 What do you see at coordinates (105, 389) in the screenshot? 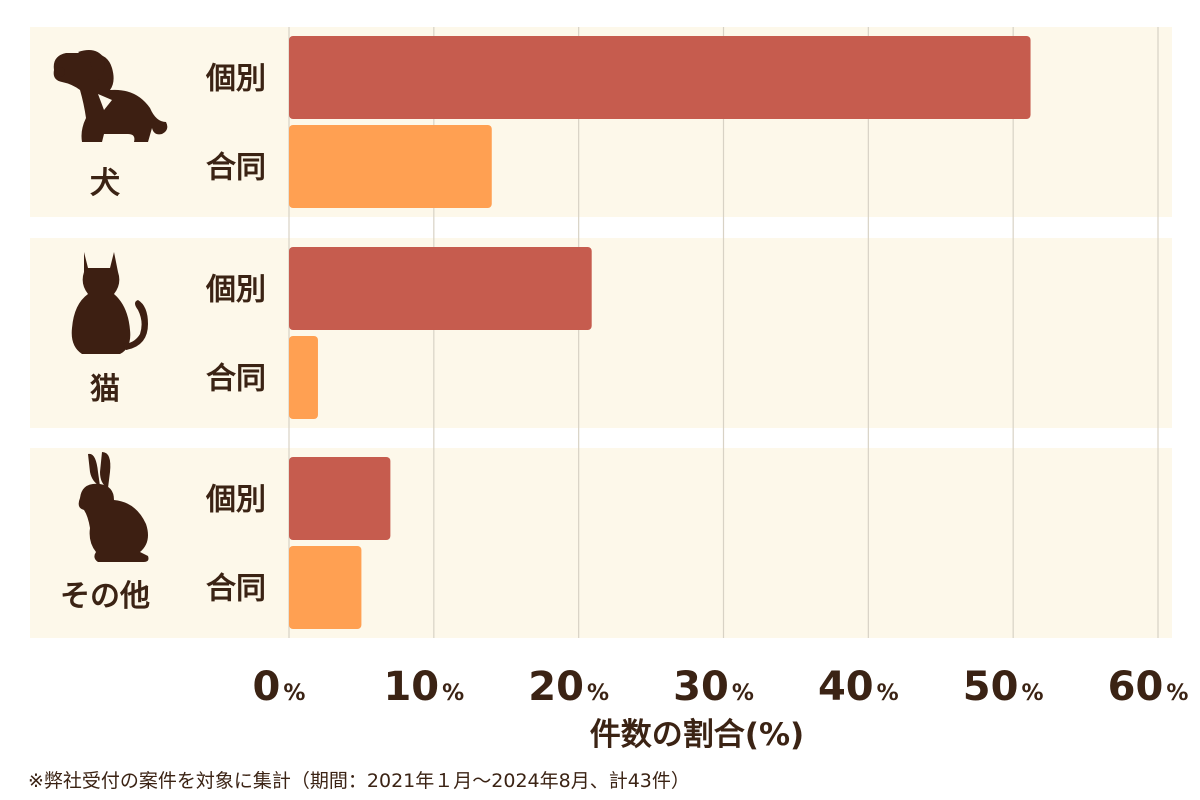
I see `group-label: 猫` at bounding box center [105, 389].